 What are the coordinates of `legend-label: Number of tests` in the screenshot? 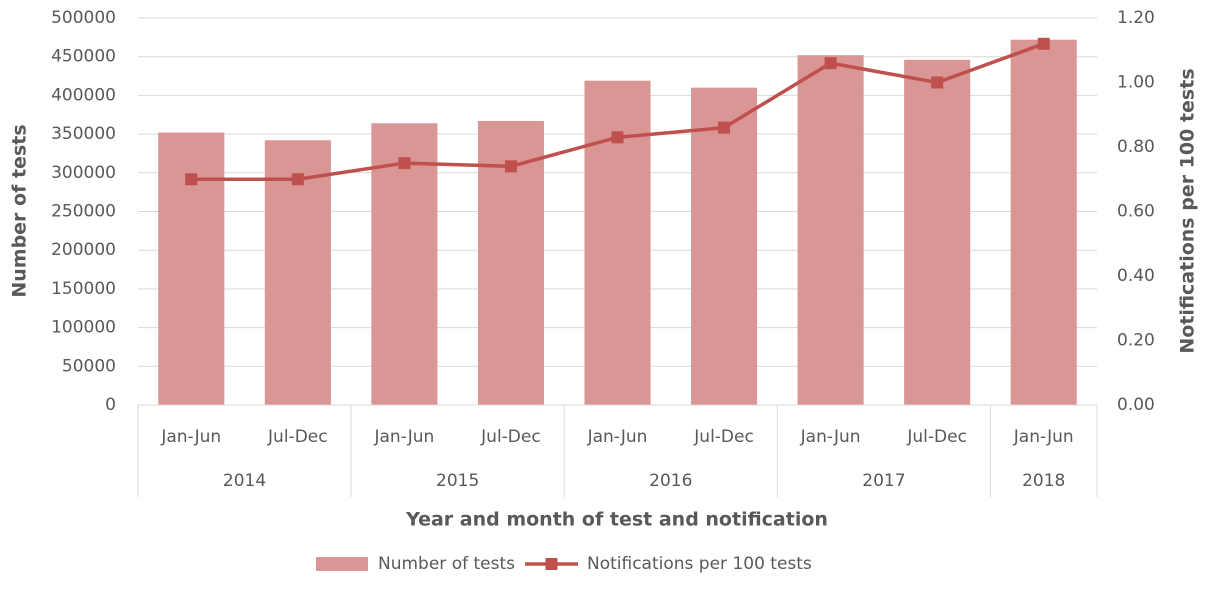 It's located at (446, 564).